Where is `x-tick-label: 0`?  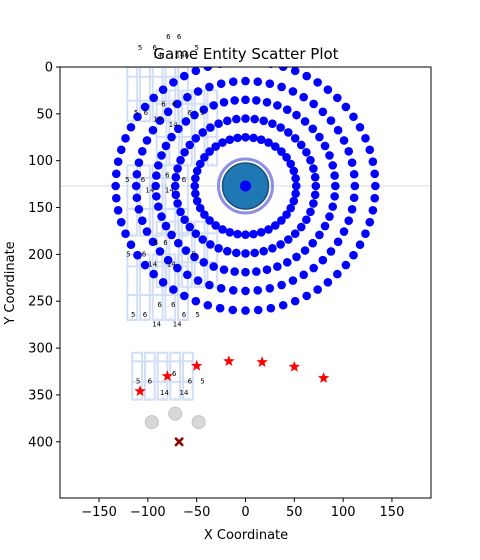
x-tick-label: 0 is located at coordinates (245, 512).